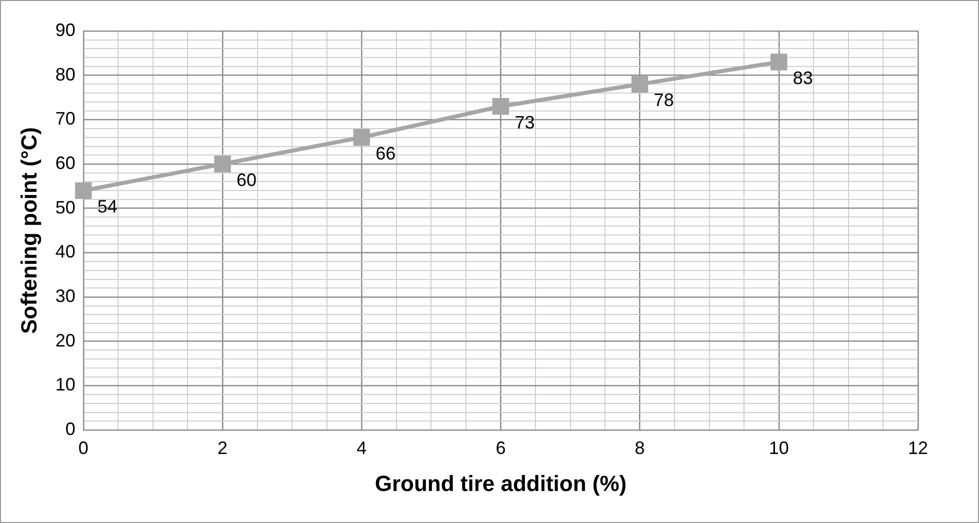 Image resolution: width=979 pixels, height=523 pixels. What do you see at coordinates (65, 252) in the screenshot?
I see `y-tick-label: 40` at bounding box center [65, 252].